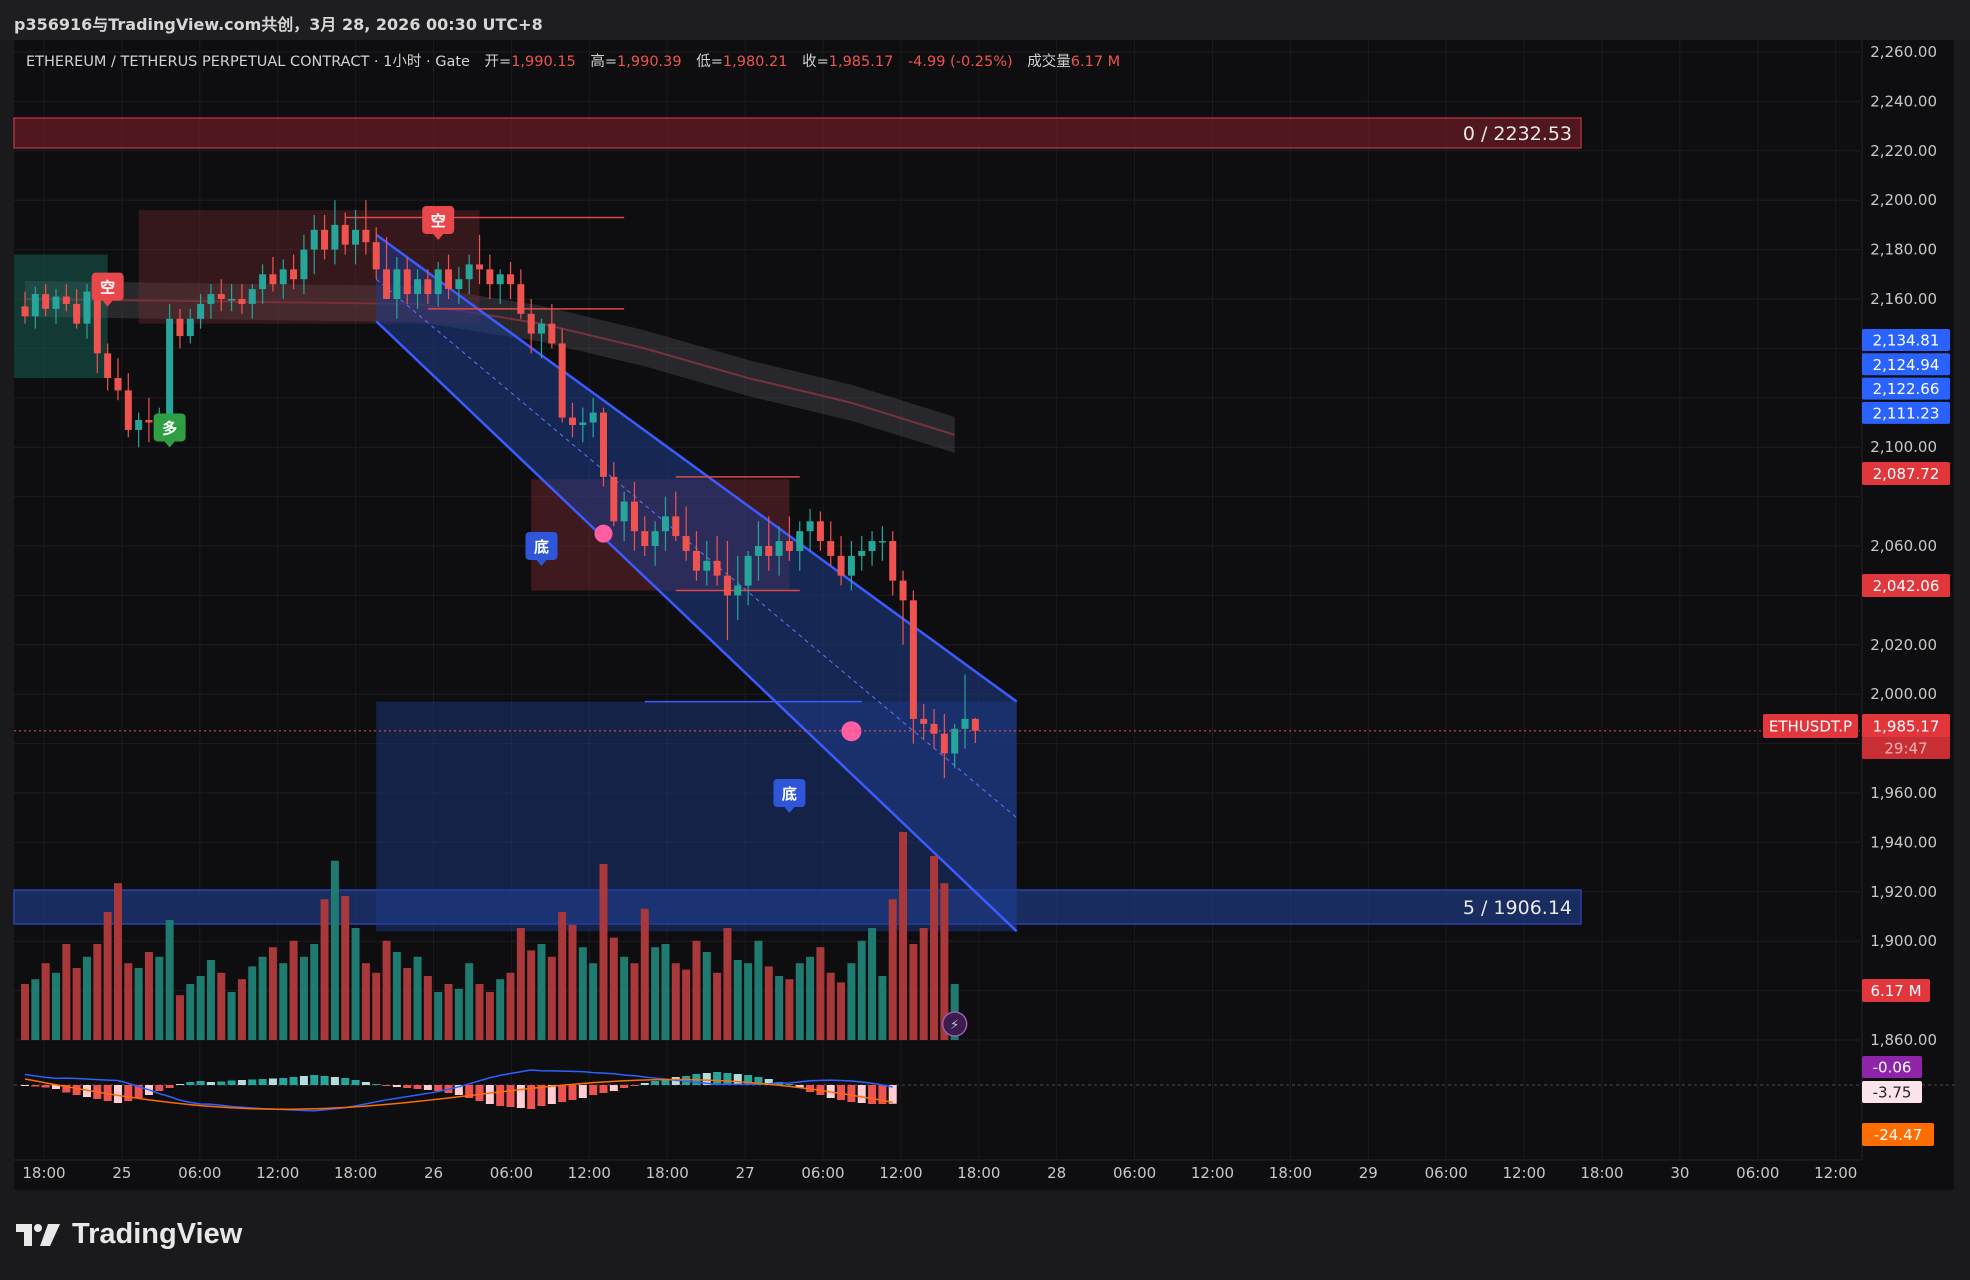 The image size is (1970, 1280). I want to click on volume-bars, so click(490, 936).